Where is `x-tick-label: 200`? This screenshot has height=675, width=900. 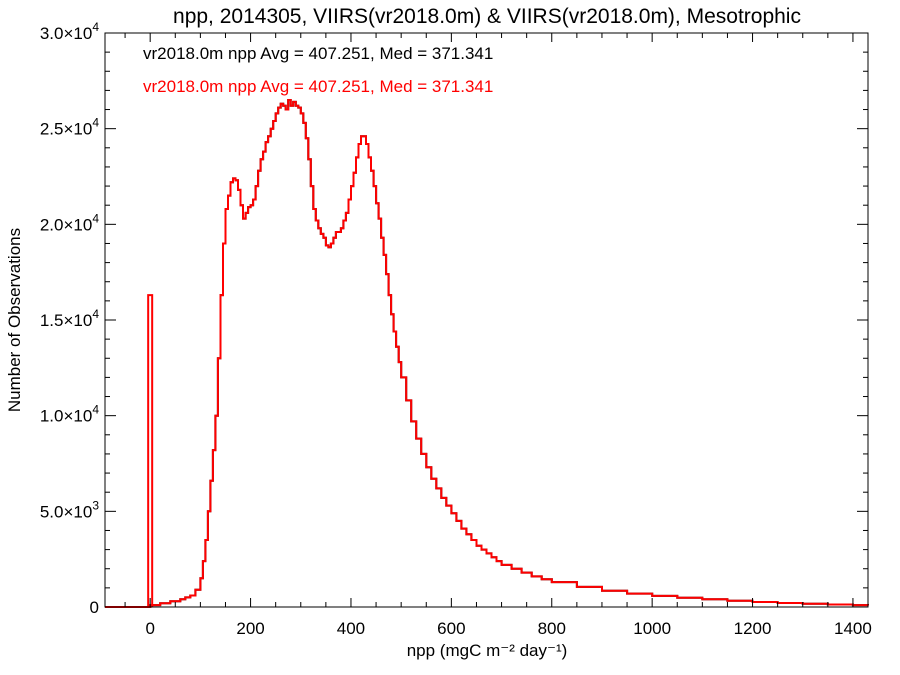 x-tick-label: 200 is located at coordinates (250, 628).